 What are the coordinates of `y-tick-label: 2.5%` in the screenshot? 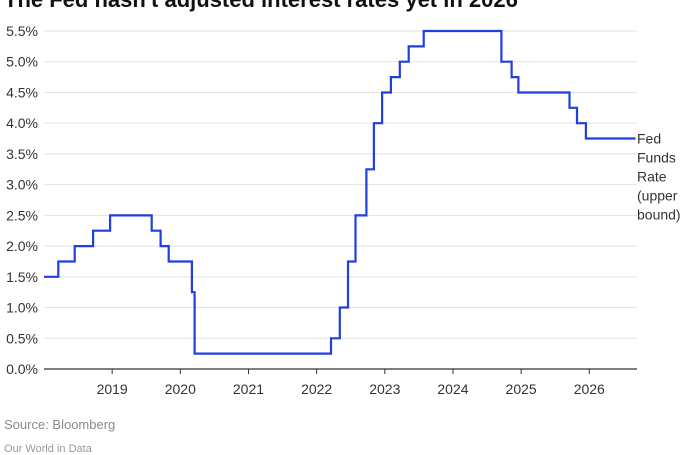 It's located at (22, 215).